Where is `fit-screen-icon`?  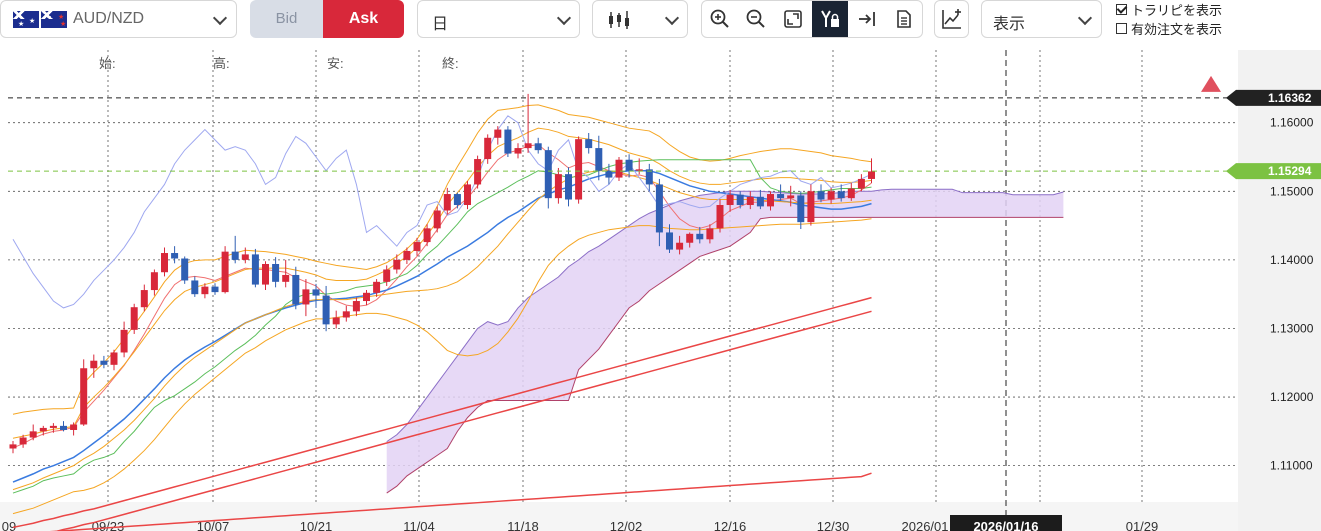
fit-screen-icon is located at coordinates (793, 19).